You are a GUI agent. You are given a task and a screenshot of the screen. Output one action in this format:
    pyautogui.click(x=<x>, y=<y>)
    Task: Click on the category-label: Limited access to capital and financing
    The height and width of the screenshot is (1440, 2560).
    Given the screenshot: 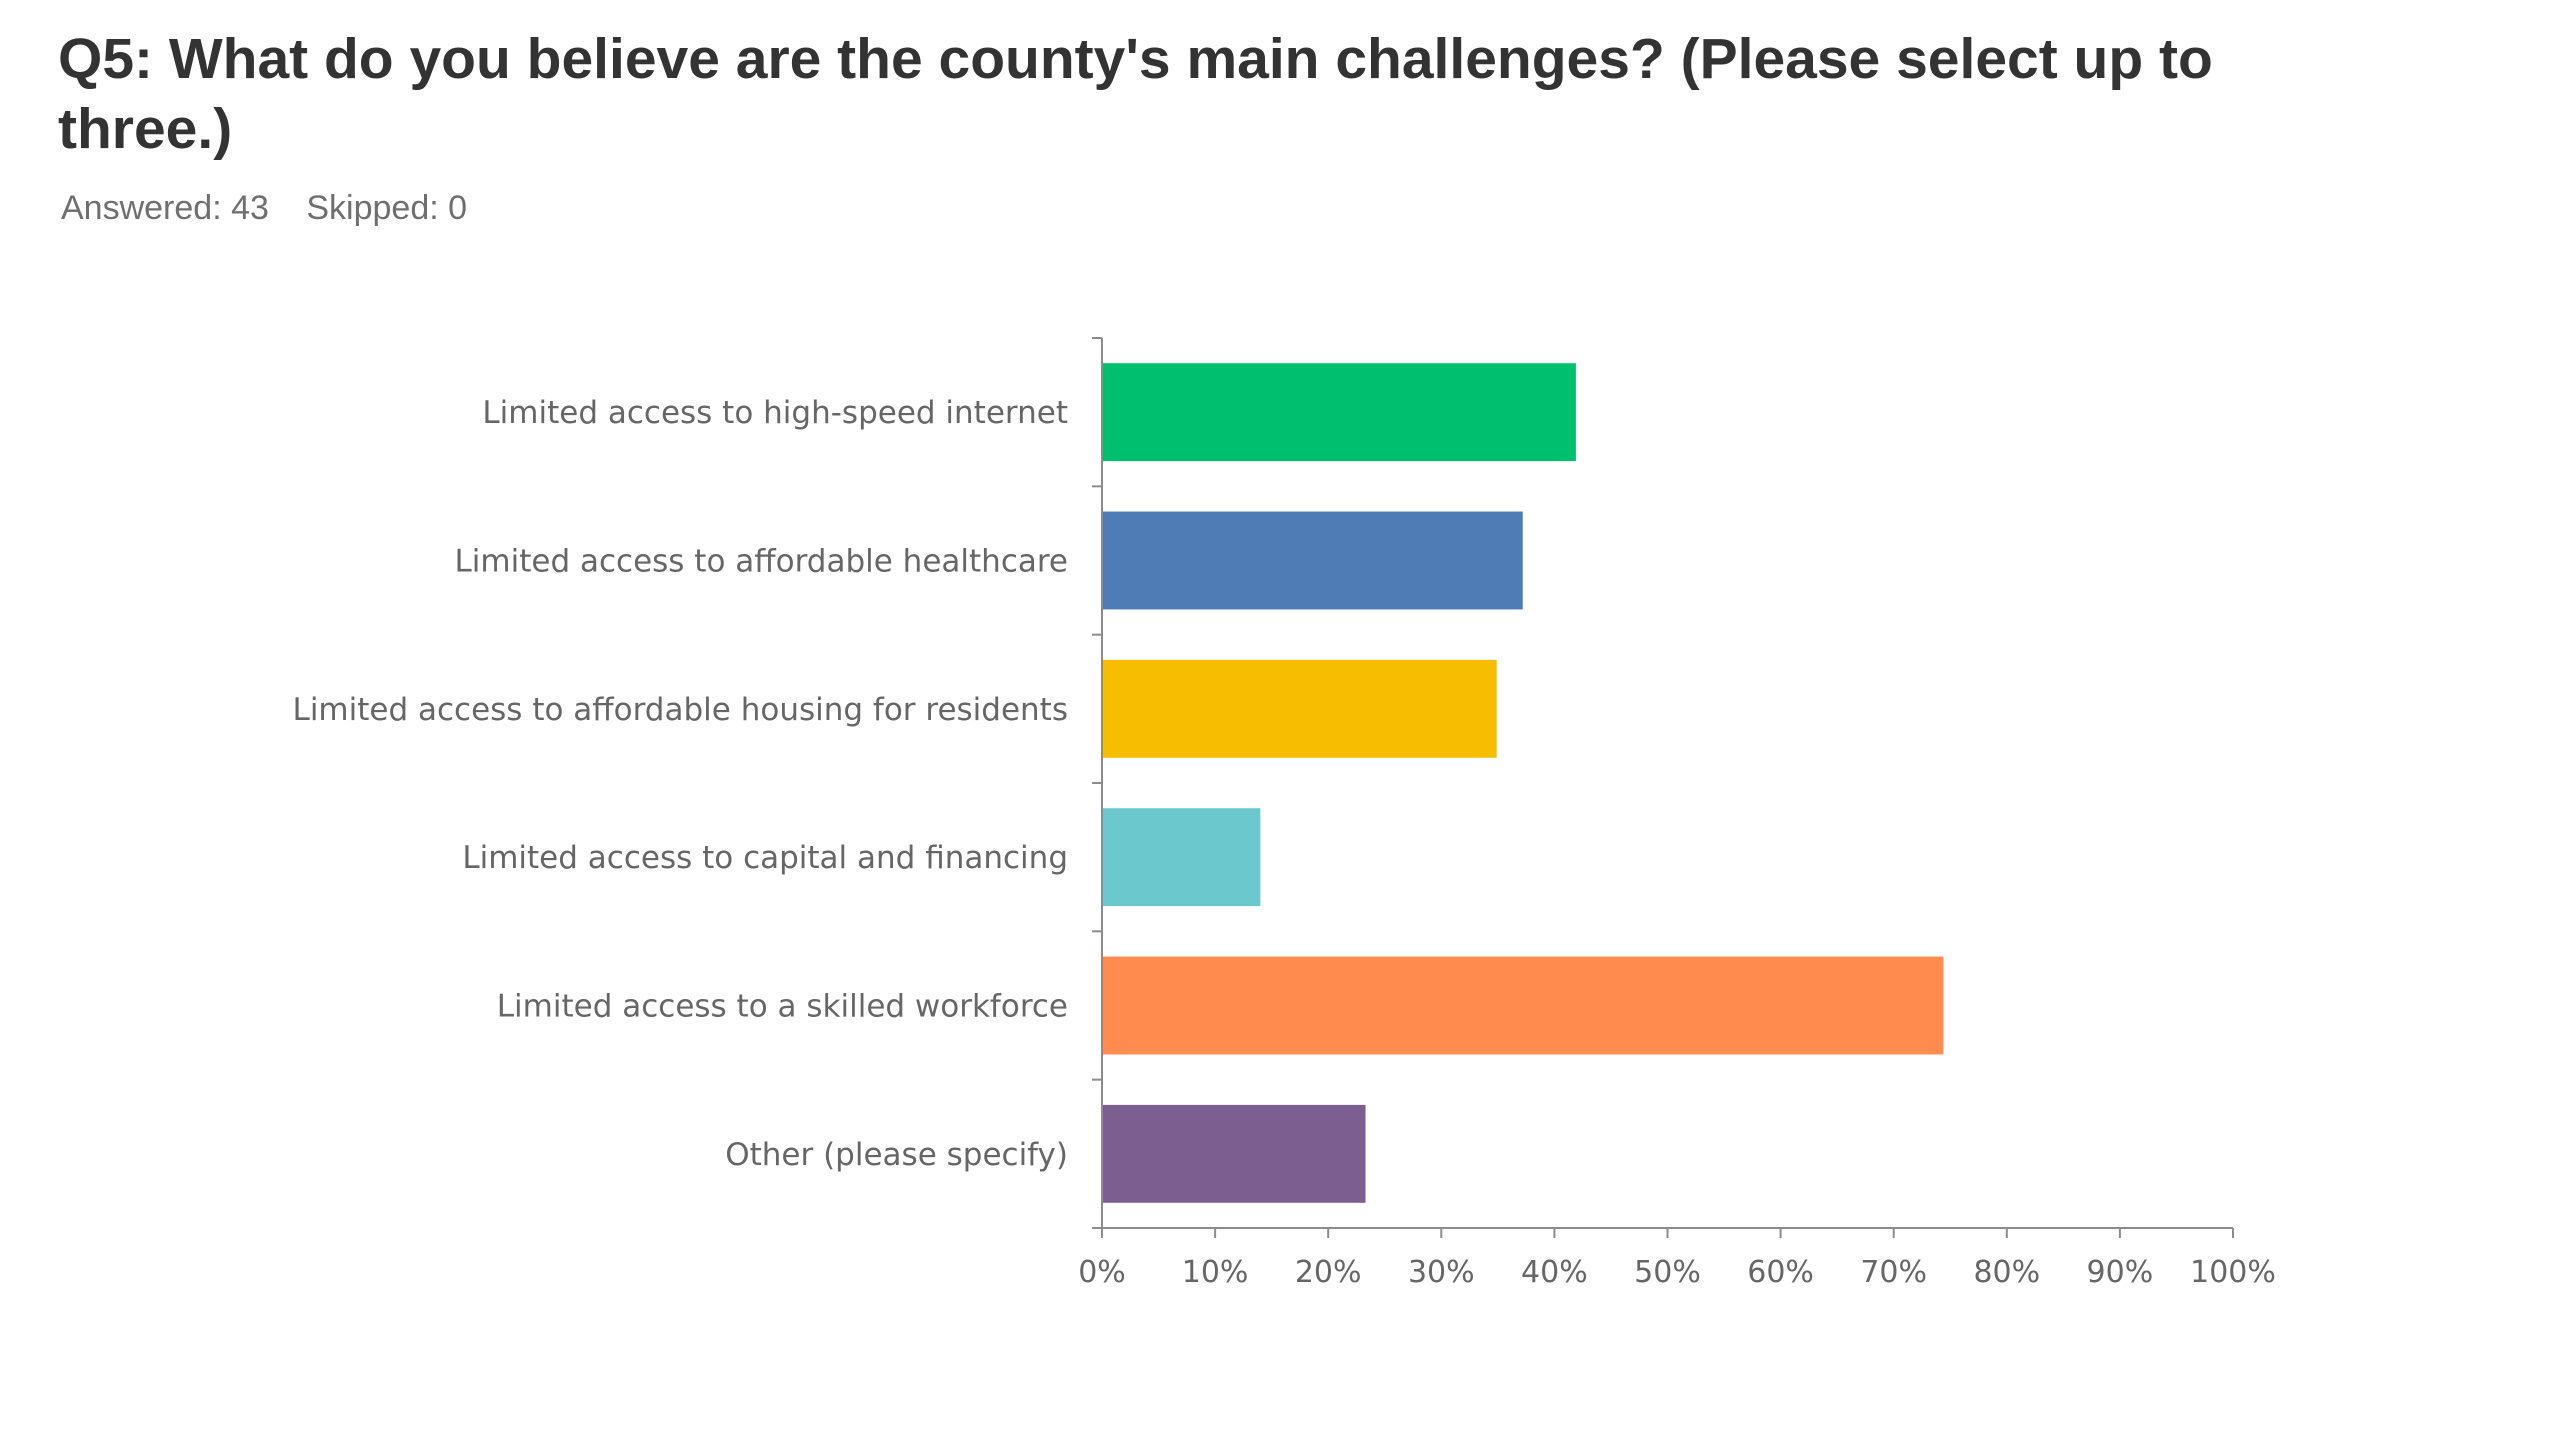 What is the action you would take?
    pyautogui.click(x=765, y=858)
    